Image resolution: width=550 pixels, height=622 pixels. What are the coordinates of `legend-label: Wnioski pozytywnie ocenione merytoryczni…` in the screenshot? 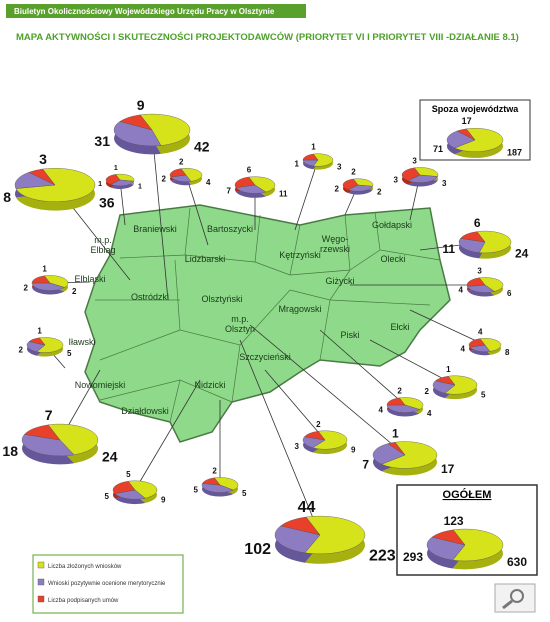 It's located at (107, 584).